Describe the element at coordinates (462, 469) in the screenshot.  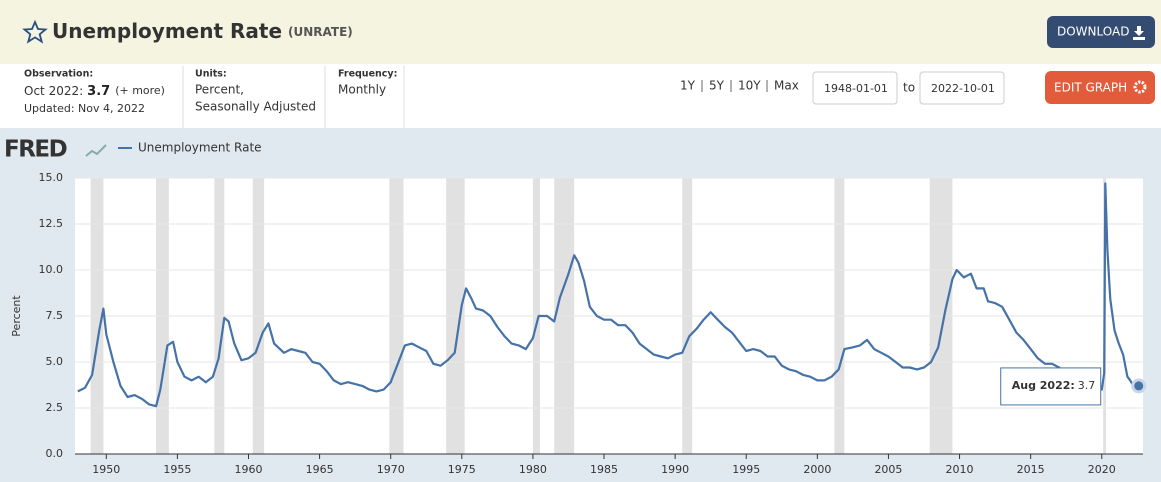
I see `x-tick-label: 1975` at that location.